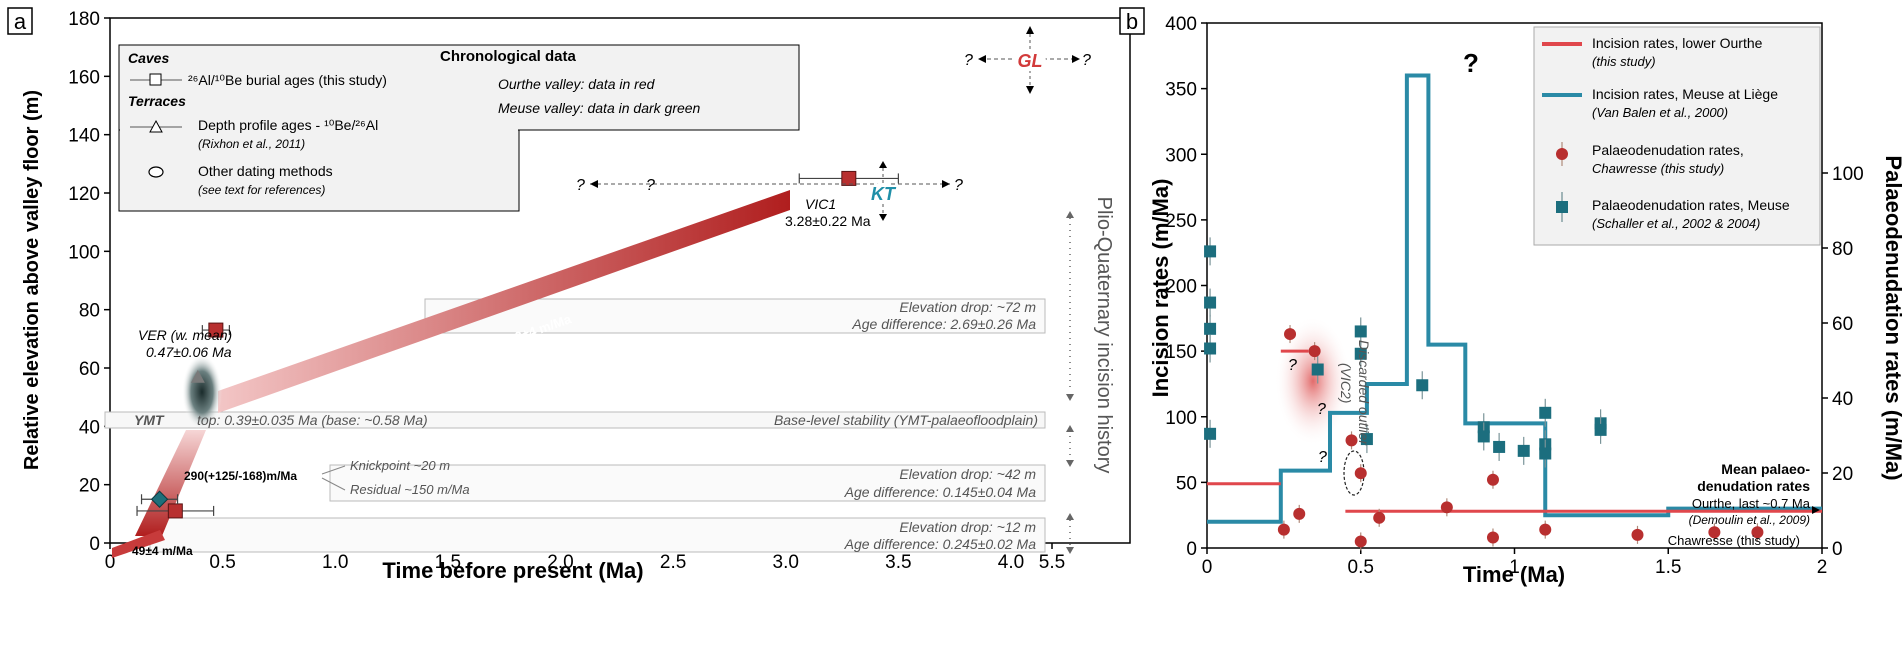 Image resolution: width=1904 pixels, height=664 pixels. What do you see at coordinates (189, 352) in the screenshot?
I see `ver-age: 0.47±0.06 Ma` at bounding box center [189, 352].